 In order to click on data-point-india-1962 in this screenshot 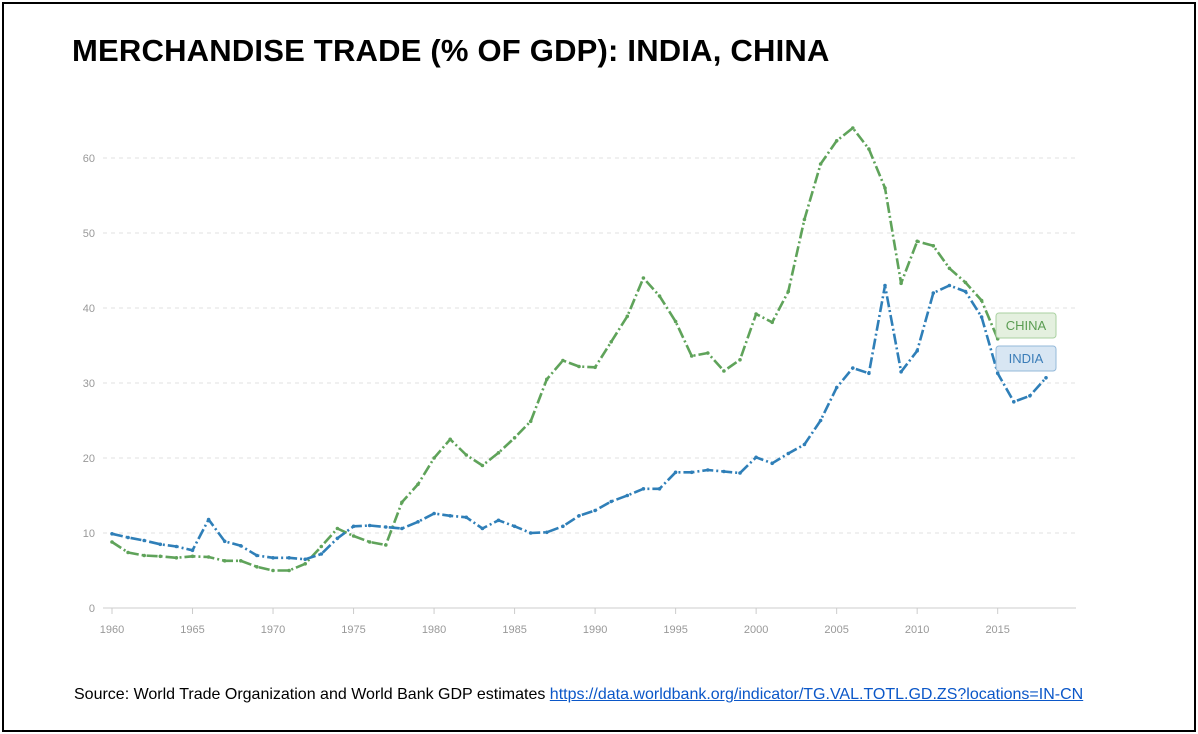, I will do `click(144, 540)`.